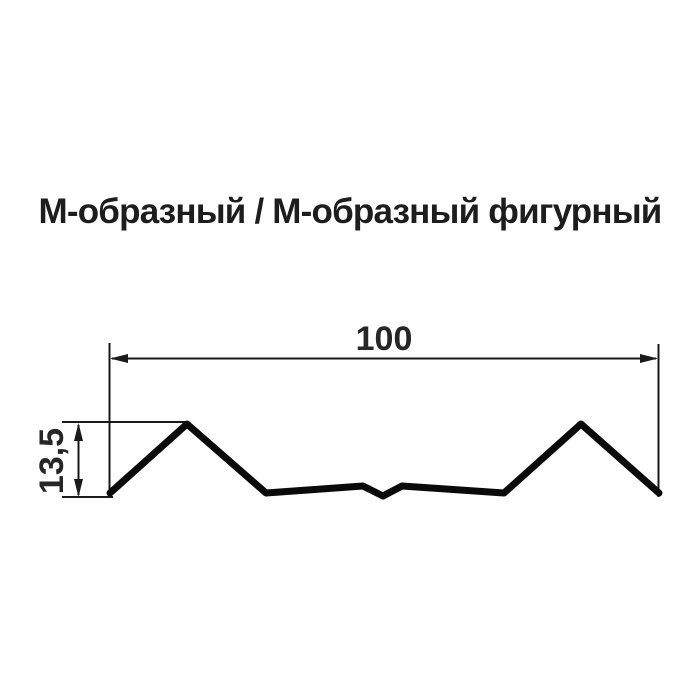 This screenshot has width=700, height=700. What do you see at coordinates (78, 432) in the screenshot?
I see `height-arrow-top-icon` at bounding box center [78, 432].